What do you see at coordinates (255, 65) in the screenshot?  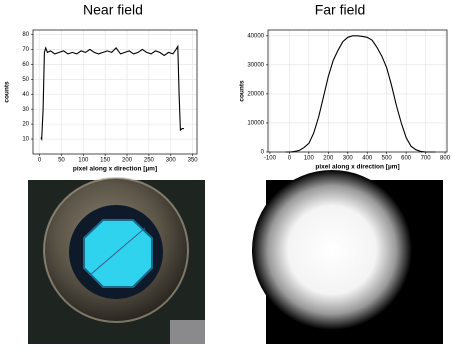 I see `y-tick-label: 30000` at bounding box center [255, 65].